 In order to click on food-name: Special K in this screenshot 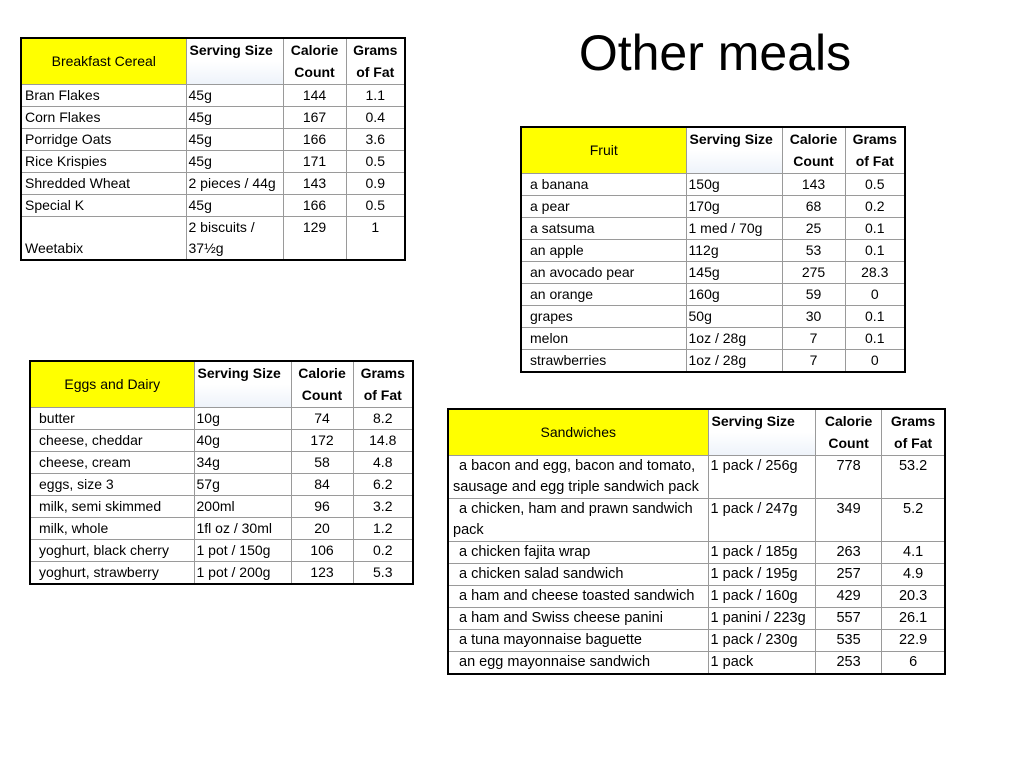, I will do `click(103, 205)`.